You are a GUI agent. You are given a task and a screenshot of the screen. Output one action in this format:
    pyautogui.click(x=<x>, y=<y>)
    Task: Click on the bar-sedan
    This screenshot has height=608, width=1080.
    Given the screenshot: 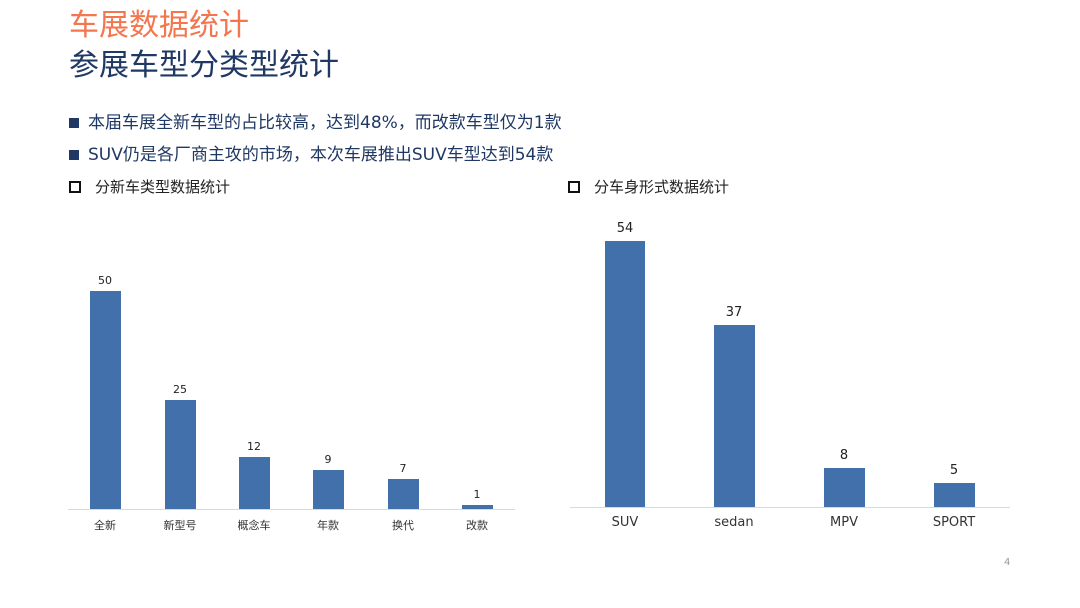 What is the action you would take?
    pyautogui.click(x=734, y=416)
    